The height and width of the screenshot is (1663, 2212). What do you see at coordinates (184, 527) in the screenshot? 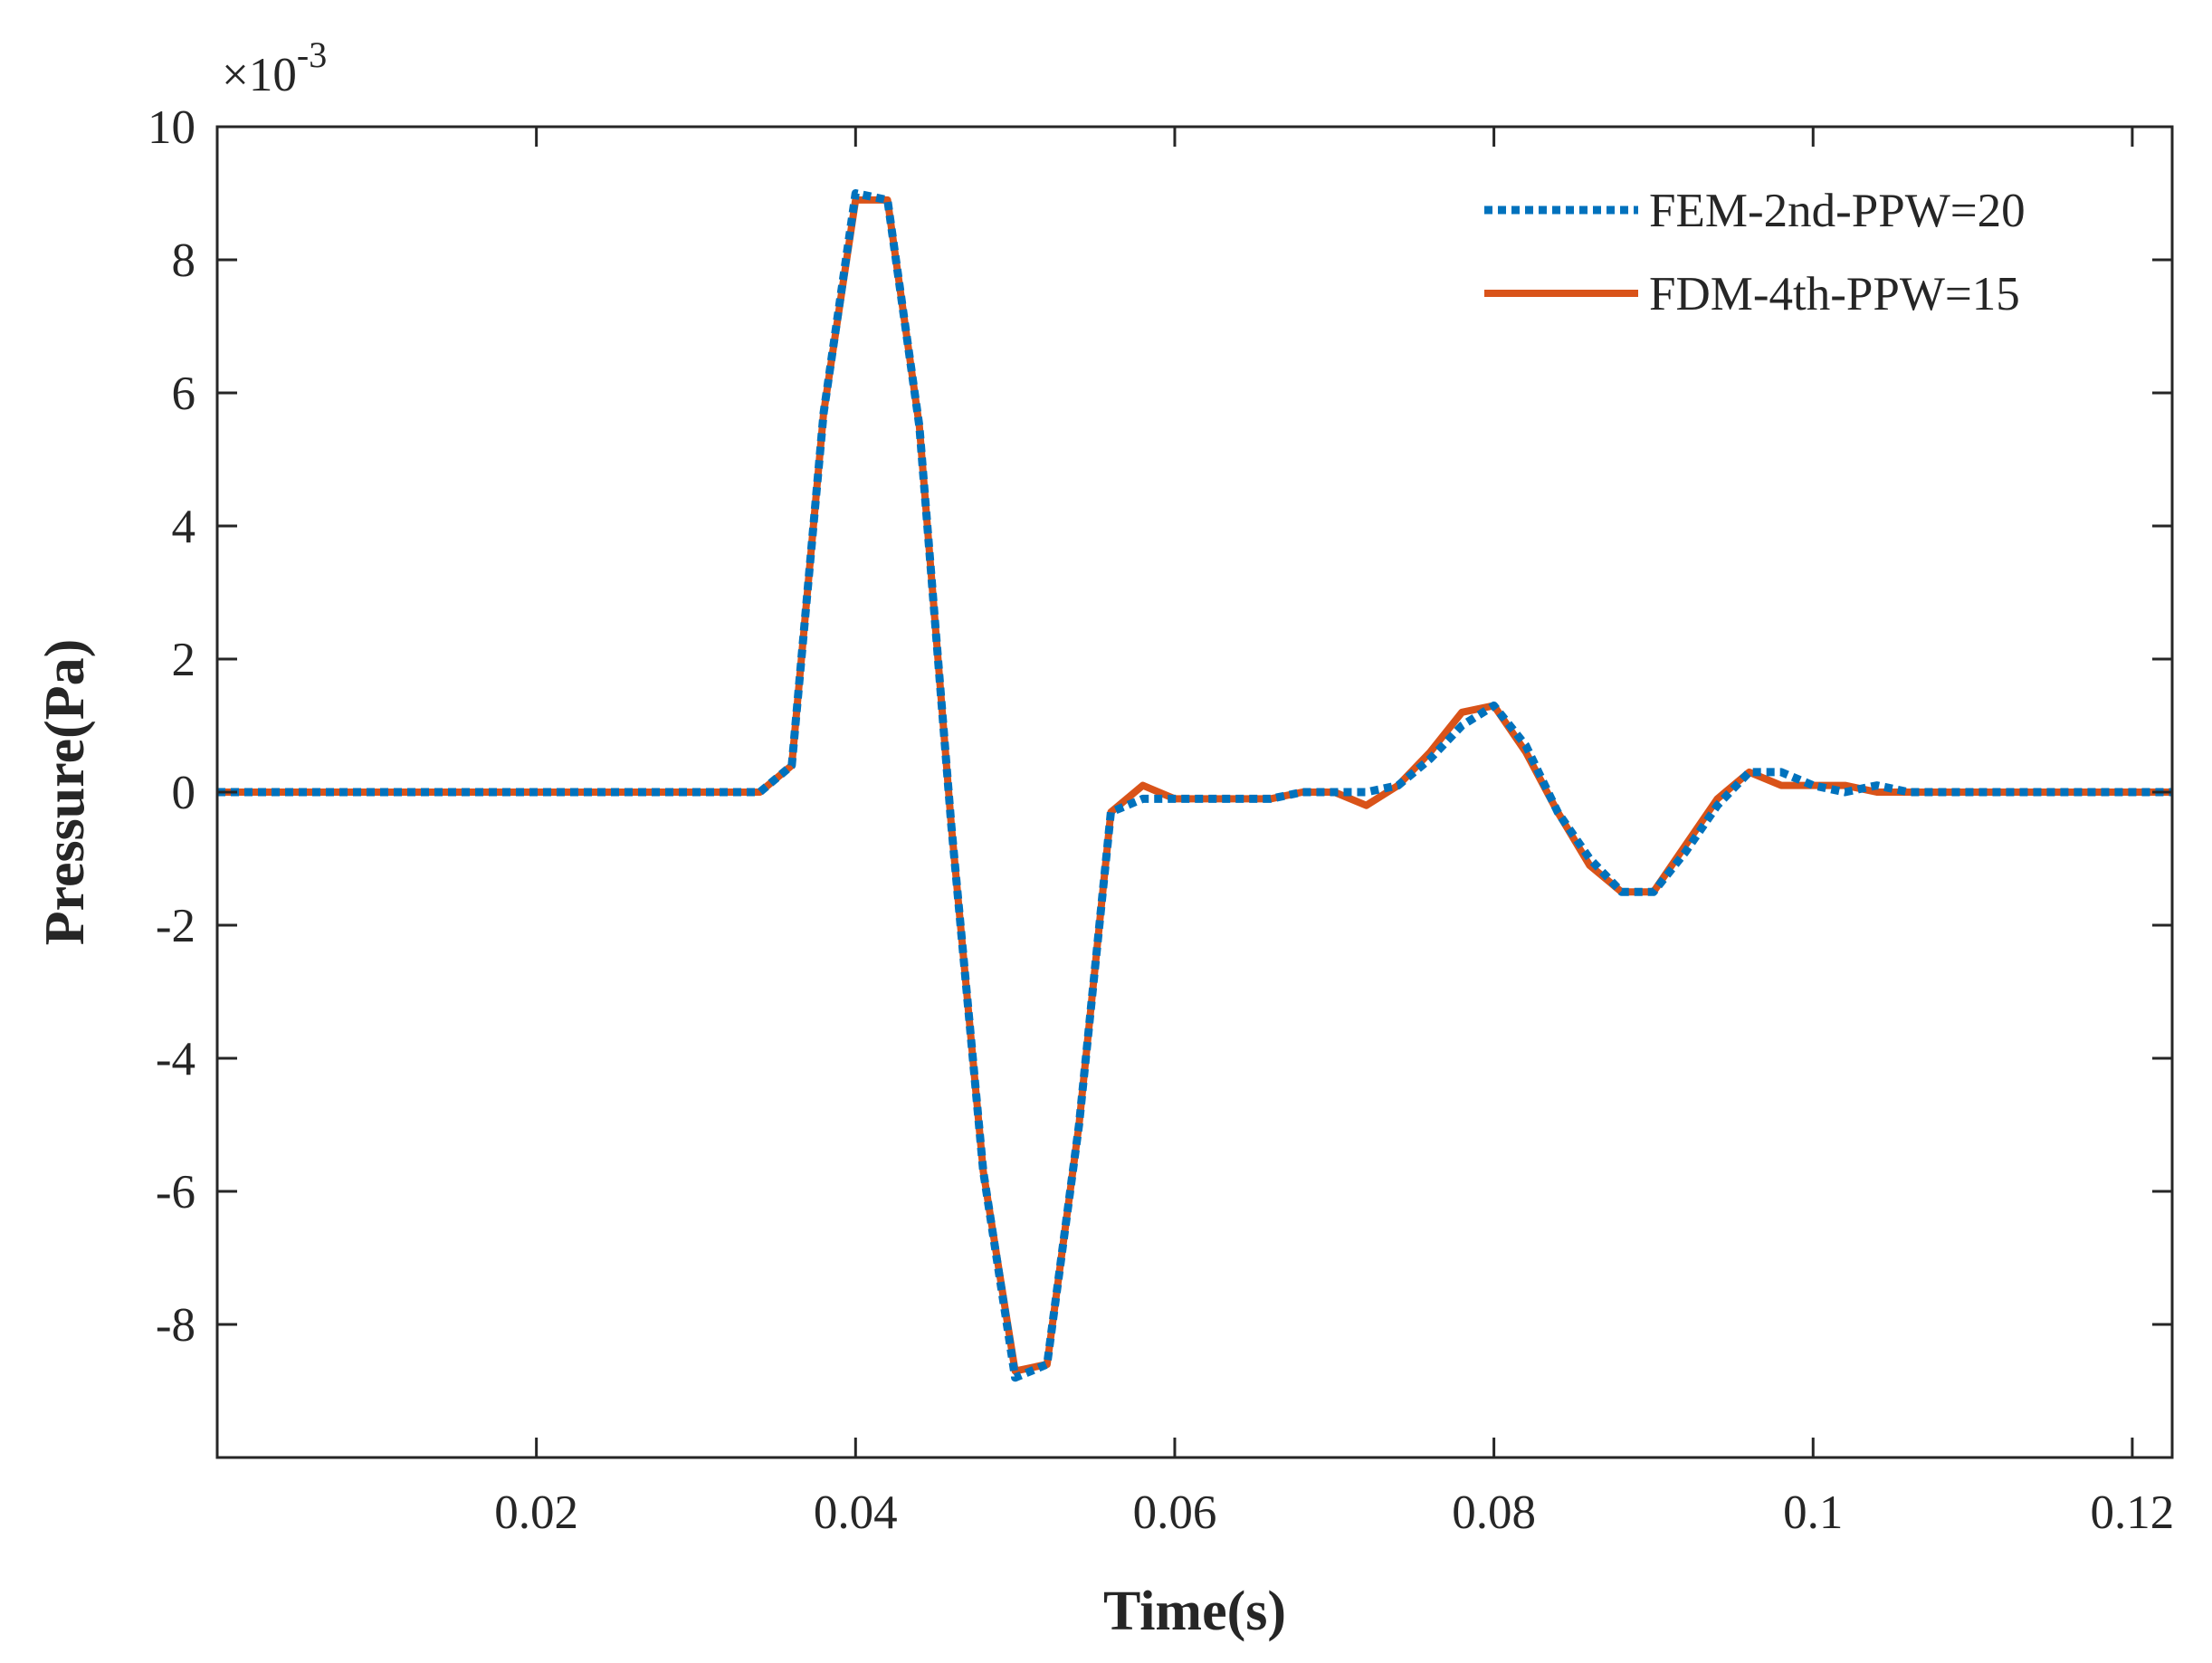
I see `y-tick-label: 4` at bounding box center [184, 527].